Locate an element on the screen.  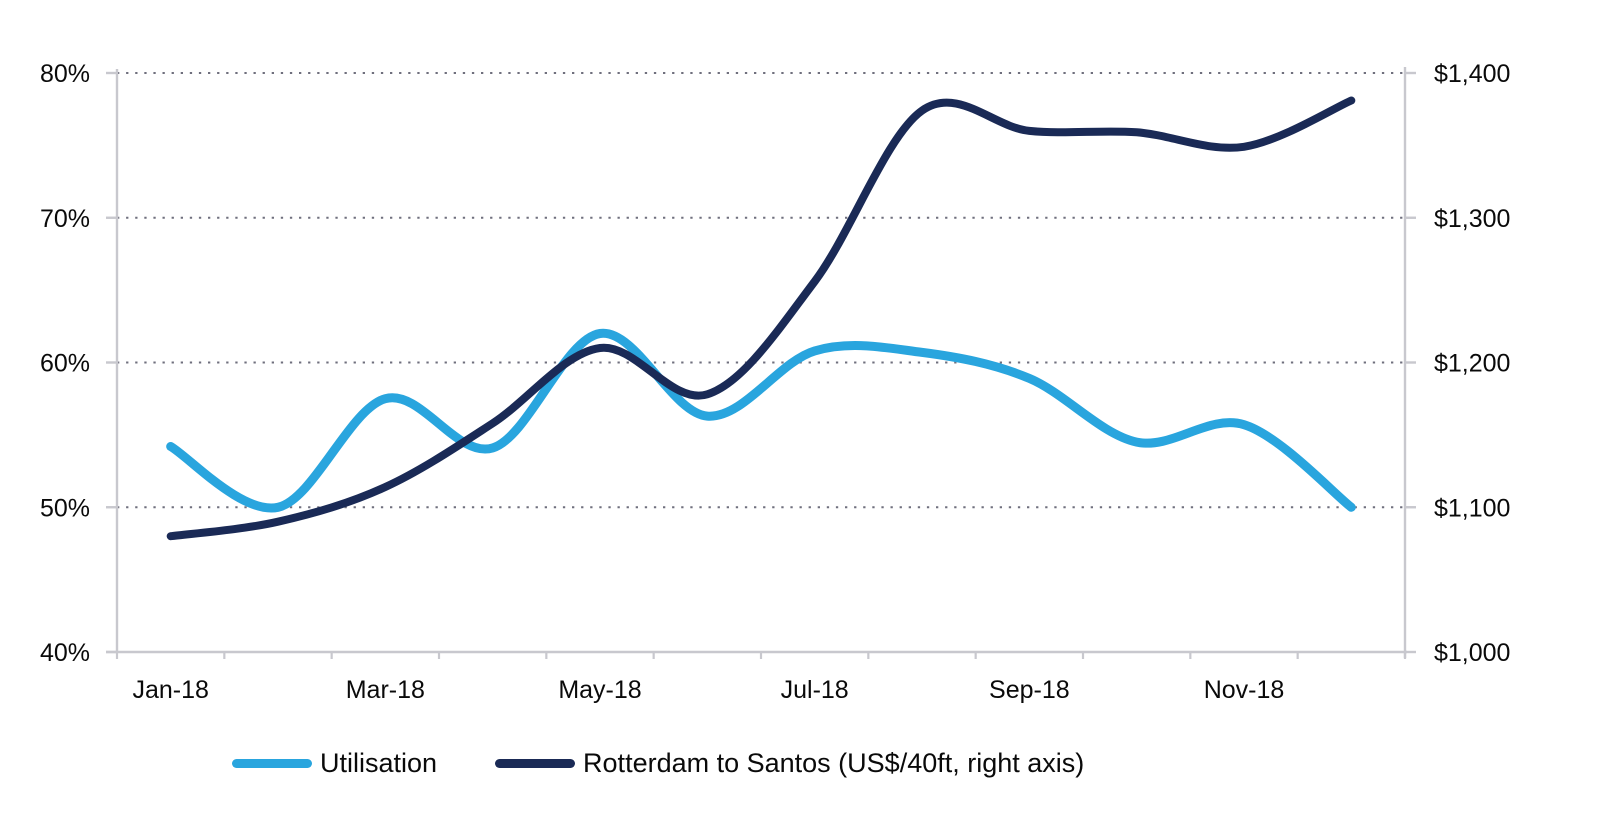
left-axis-label-70%: 70% is located at coordinates (65, 219).